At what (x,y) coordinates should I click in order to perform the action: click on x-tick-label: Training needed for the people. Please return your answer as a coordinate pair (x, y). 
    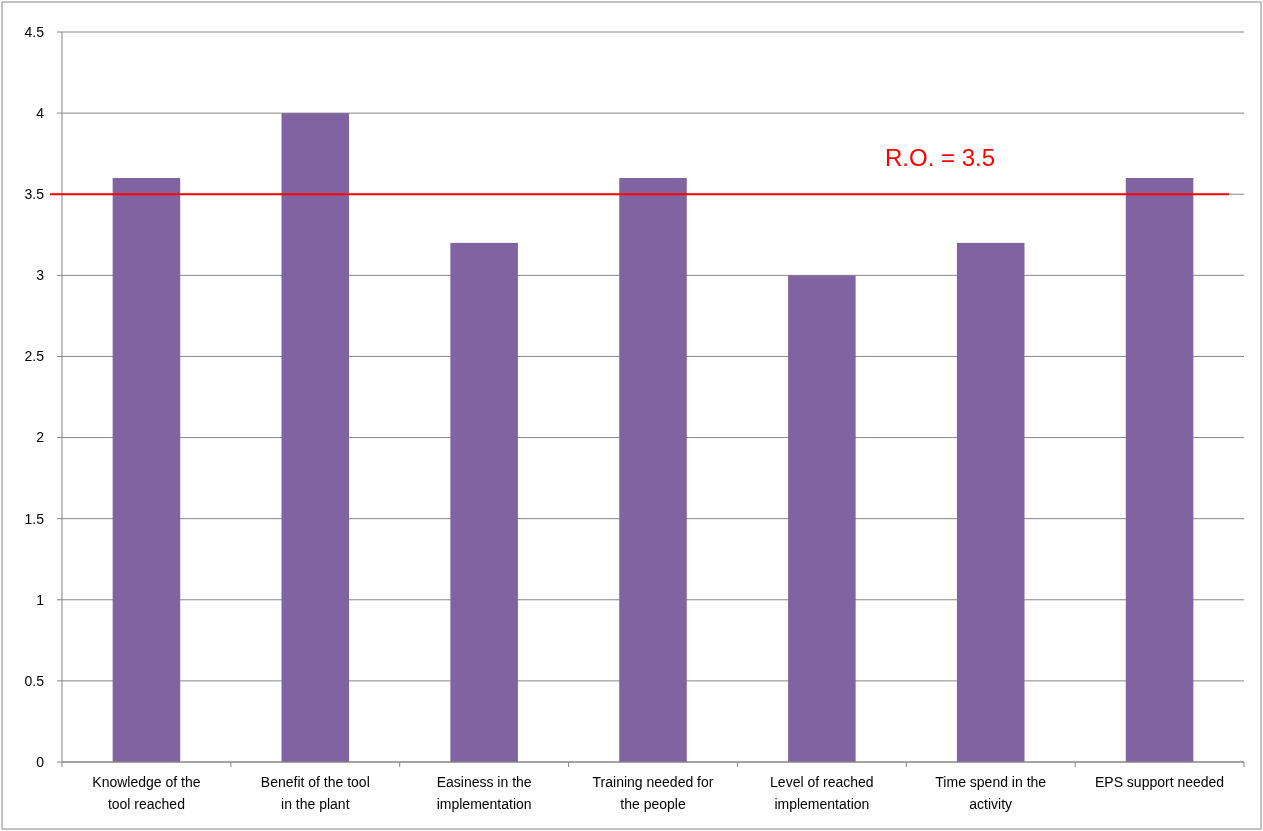
    Looking at the image, I should click on (653, 793).